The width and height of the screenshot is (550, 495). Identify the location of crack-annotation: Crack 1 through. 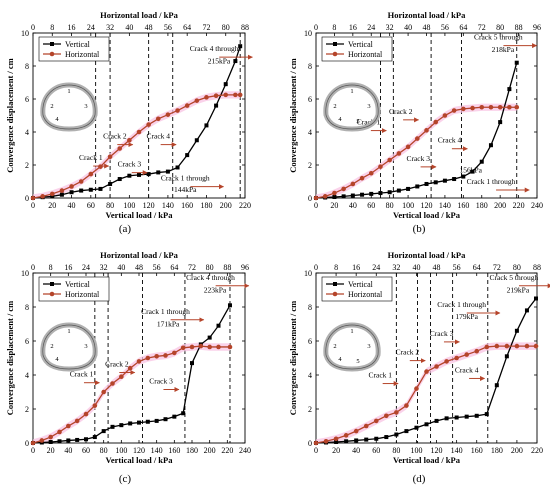
(165, 311).